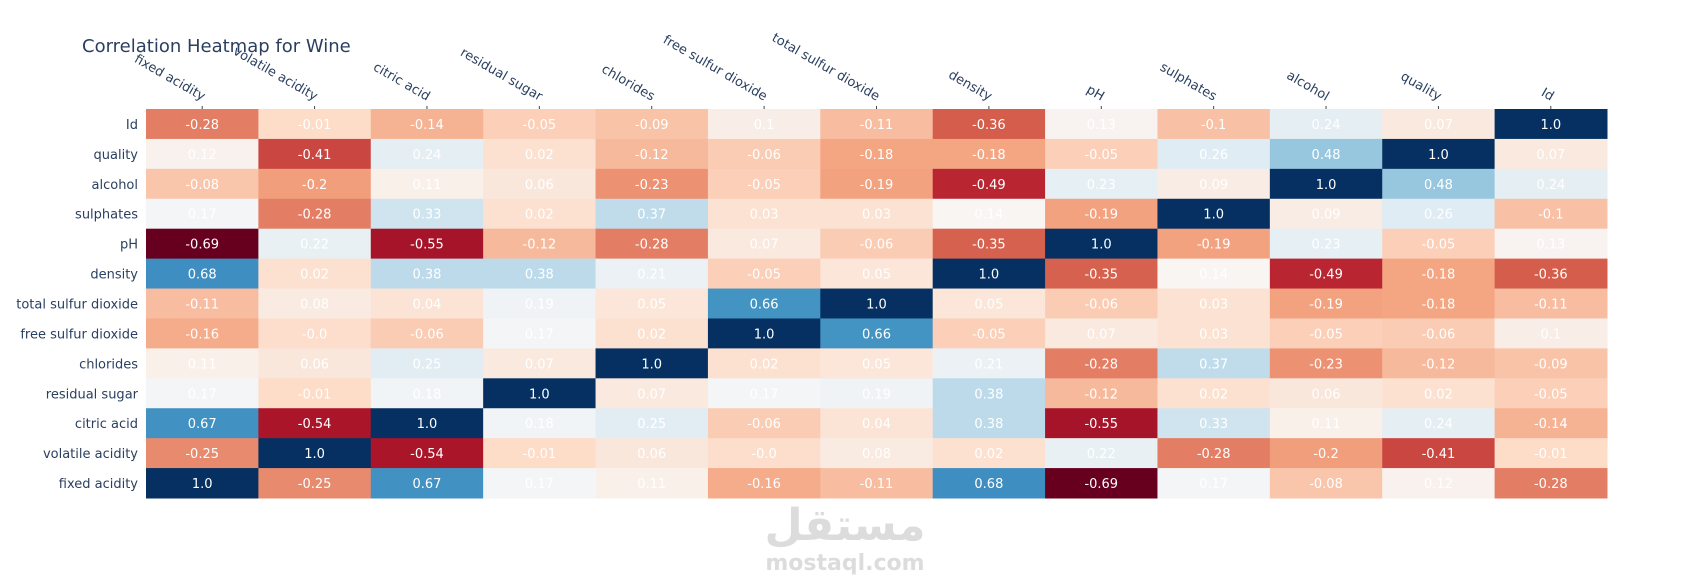 This screenshot has height=580, width=1693. I want to click on cell-value-label: 0.06, so click(1326, 394).